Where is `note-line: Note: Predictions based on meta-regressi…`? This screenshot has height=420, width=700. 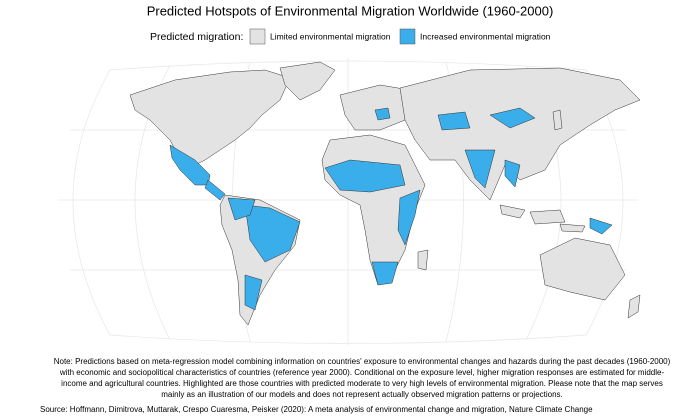
note-line: Note: Predictions based on meta-regressi… is located at coordinates (362, 361).